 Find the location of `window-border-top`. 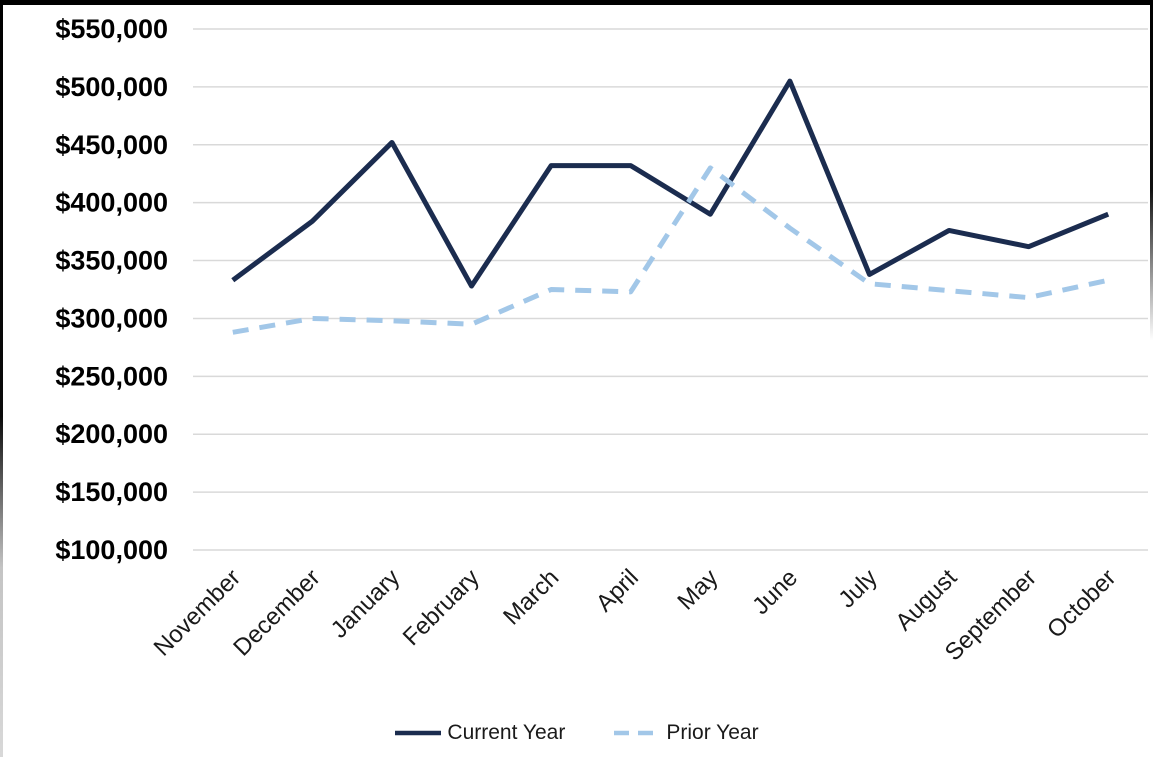

window-border-top is located at coordinates (576, 2).